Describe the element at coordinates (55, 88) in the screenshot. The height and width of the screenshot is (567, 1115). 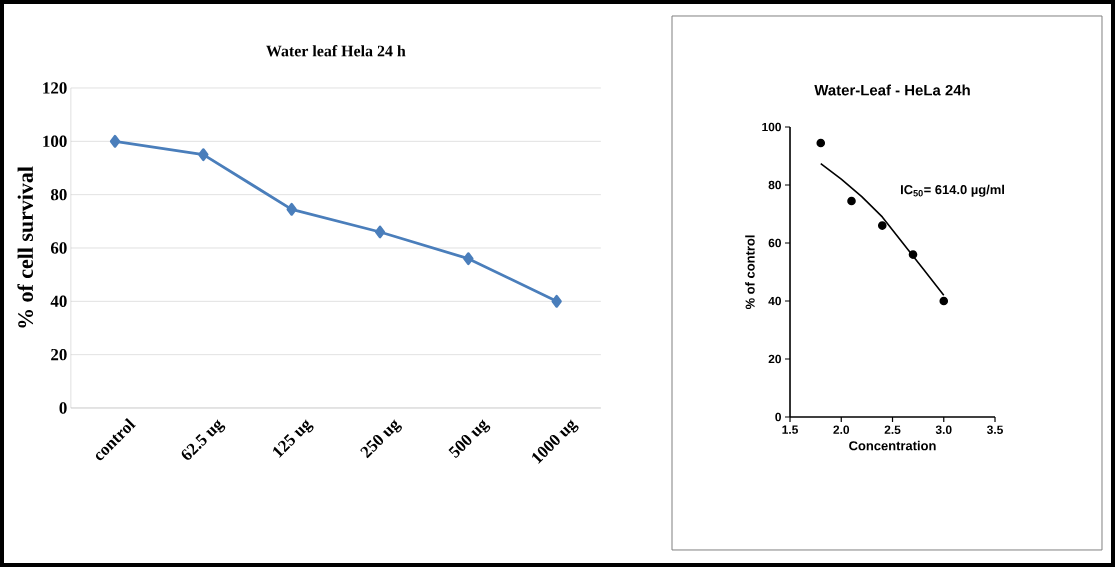
I see `y-tick-label: 120` at that location.